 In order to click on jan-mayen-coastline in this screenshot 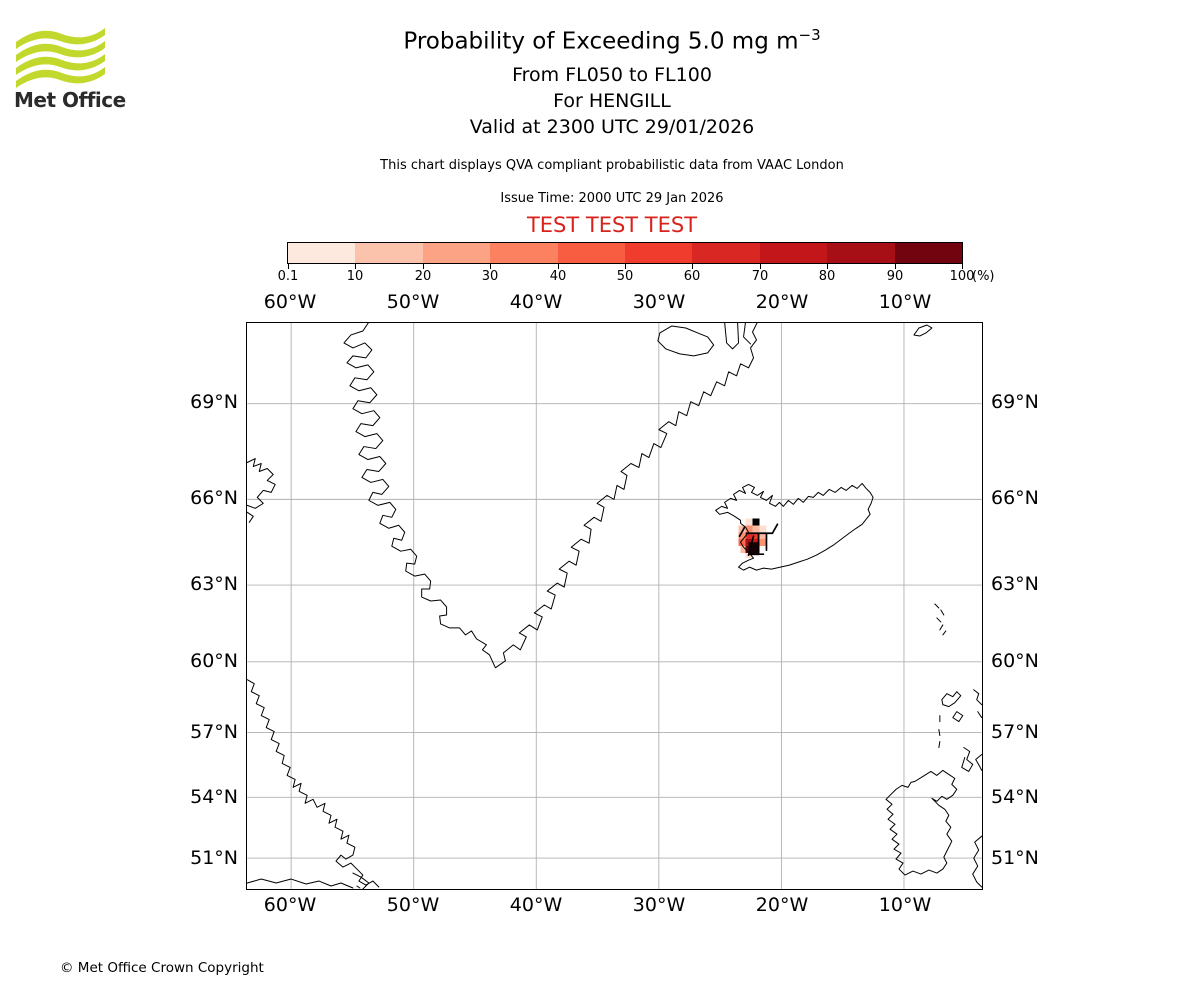, I will do `click(923, 330)`.